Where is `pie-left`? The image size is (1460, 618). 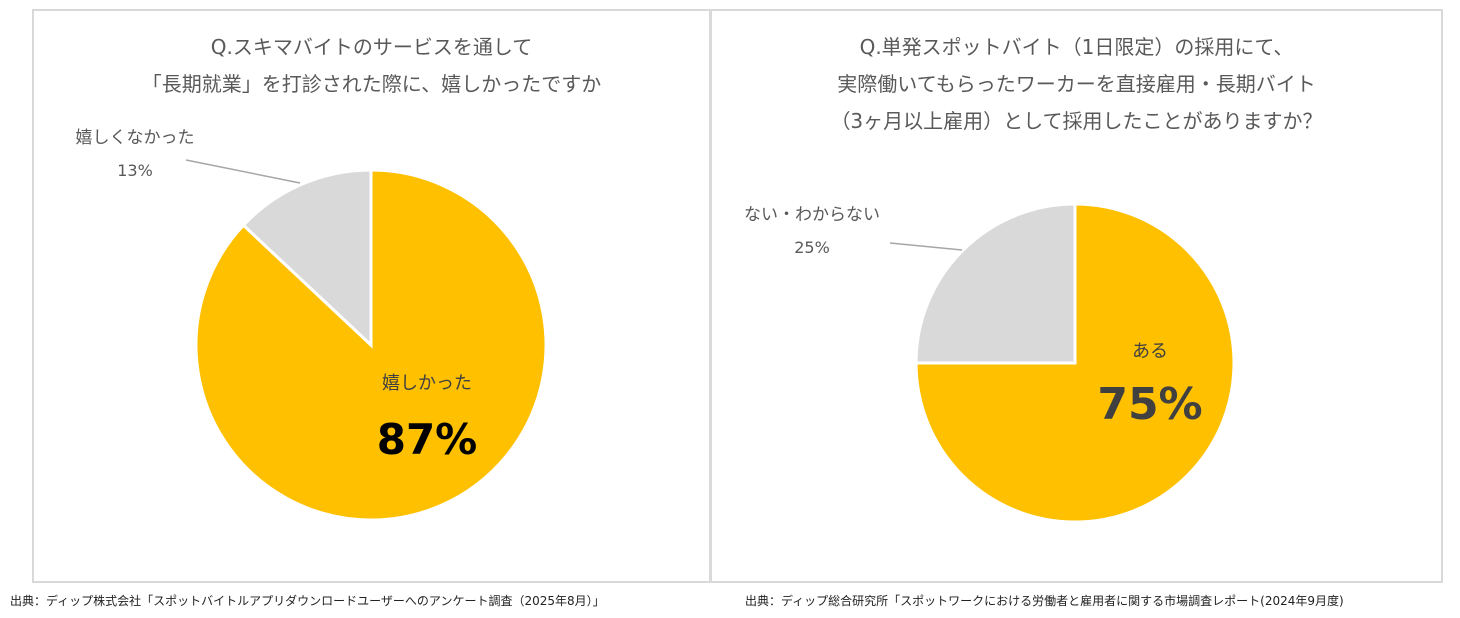
pie-left is located at coordinates (371, 345).